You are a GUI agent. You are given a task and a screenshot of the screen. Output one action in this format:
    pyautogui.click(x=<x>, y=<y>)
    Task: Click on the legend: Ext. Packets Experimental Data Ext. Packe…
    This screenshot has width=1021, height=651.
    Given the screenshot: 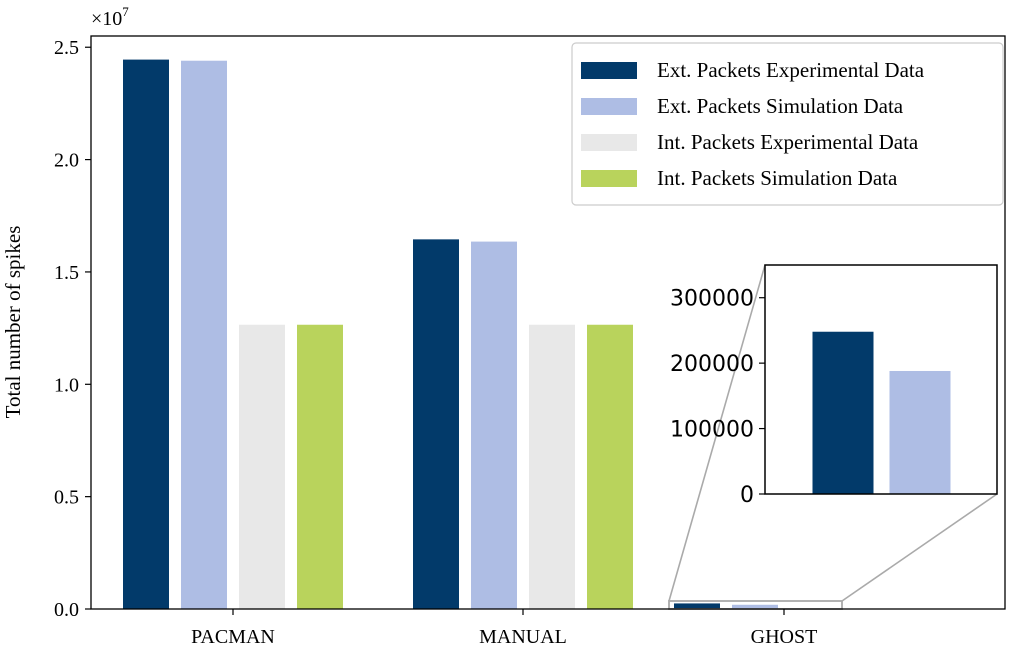 What is the action you would take?
    pyautogui.click(x=787, y=124)
    